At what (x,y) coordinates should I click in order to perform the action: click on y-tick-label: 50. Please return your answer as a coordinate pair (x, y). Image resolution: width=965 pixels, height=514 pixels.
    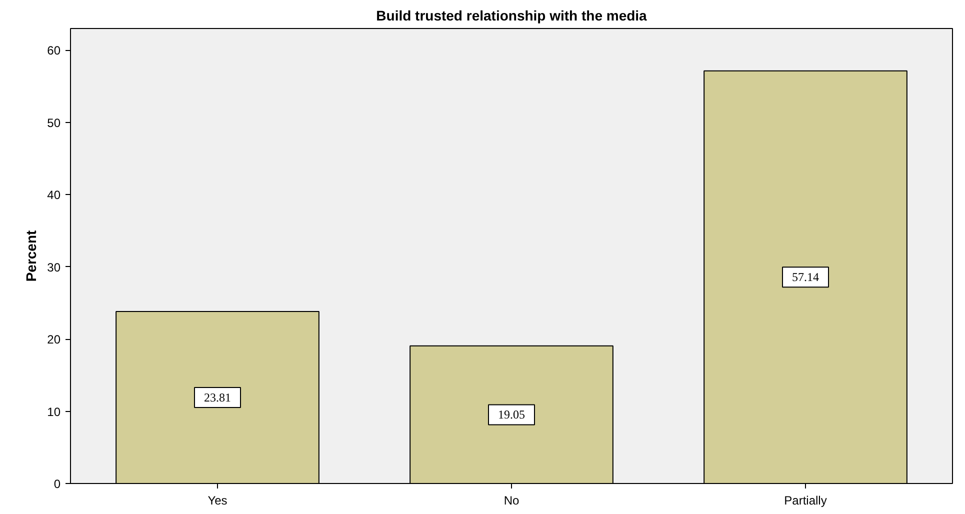
    Looking at the image, I should click on (54, 123).